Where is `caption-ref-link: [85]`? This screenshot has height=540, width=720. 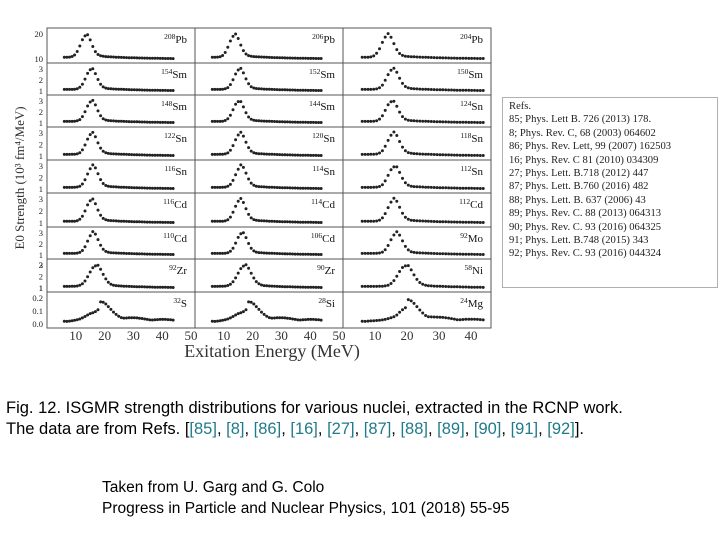 caption-ref-link: [85] is located at coordinates (203, 429).